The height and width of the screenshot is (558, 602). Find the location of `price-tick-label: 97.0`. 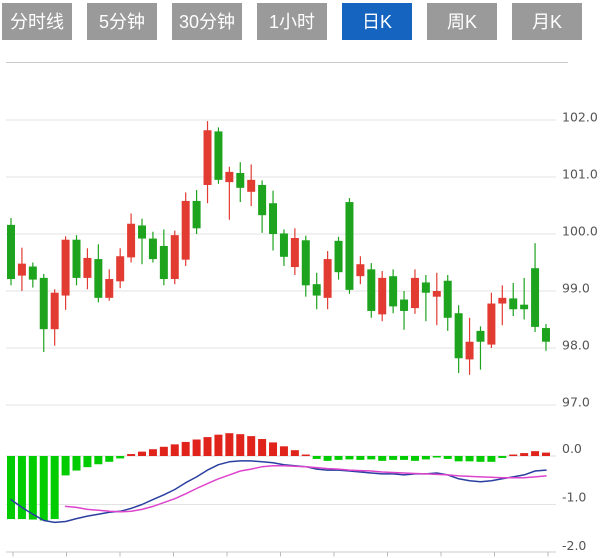

price-tick-label: 97.0 is located at coordinates (576, 402).